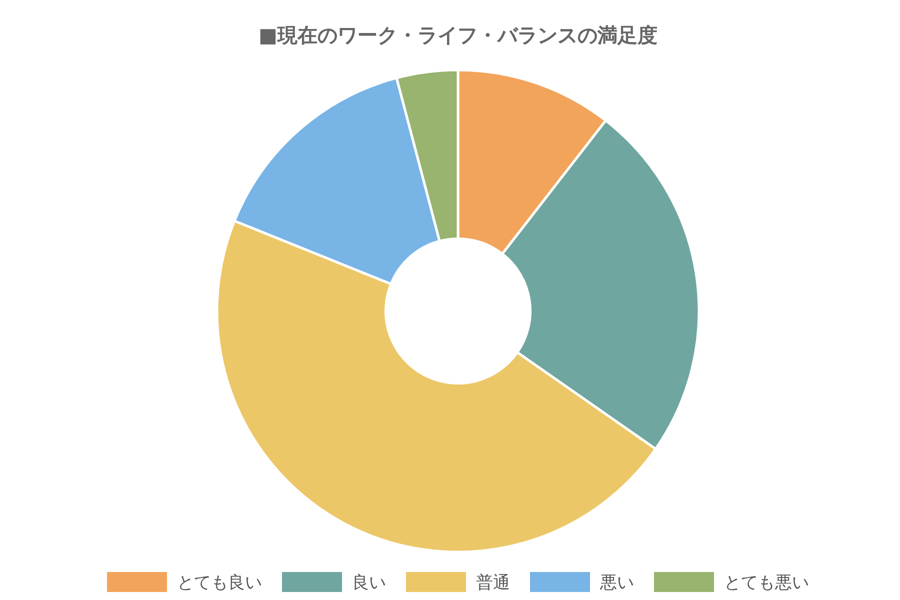  What do you see at coordinates (458, 35) in the screenshot?
I see `chart-title: ■現在のワーク・ライフ・バランスの満足度` at bounding box center [458, 35].